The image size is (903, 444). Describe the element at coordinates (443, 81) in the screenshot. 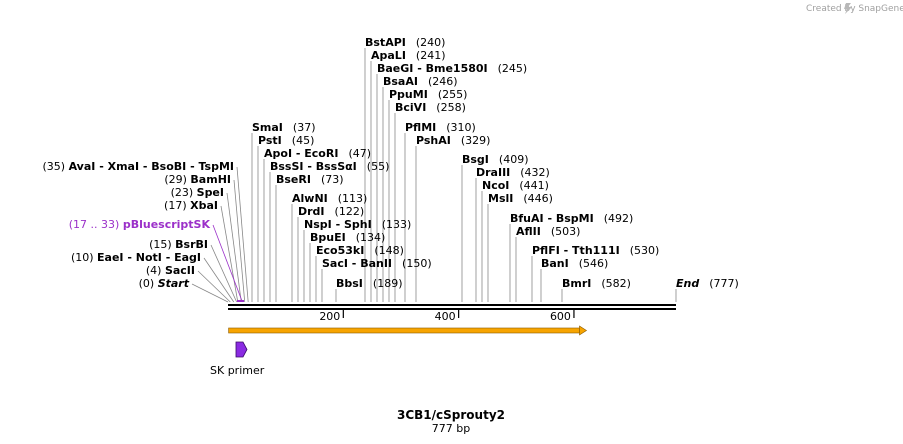

I see `site-position: (246)` at that location.